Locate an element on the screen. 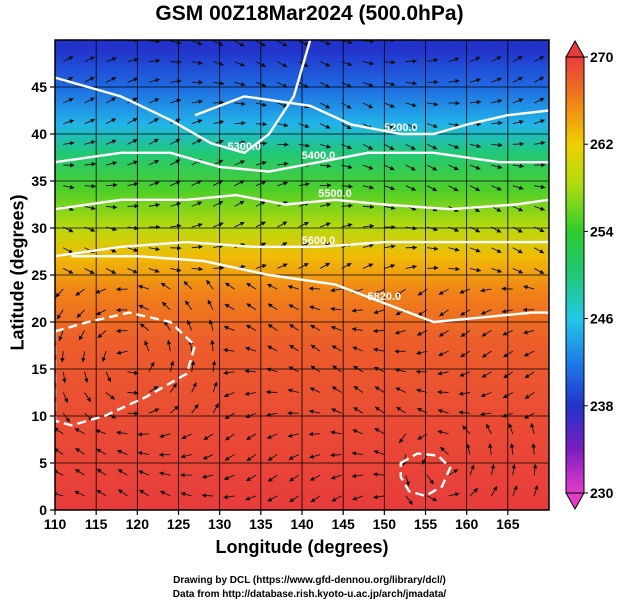  x-tick-label: 155 is located at coordinates (426, 524).